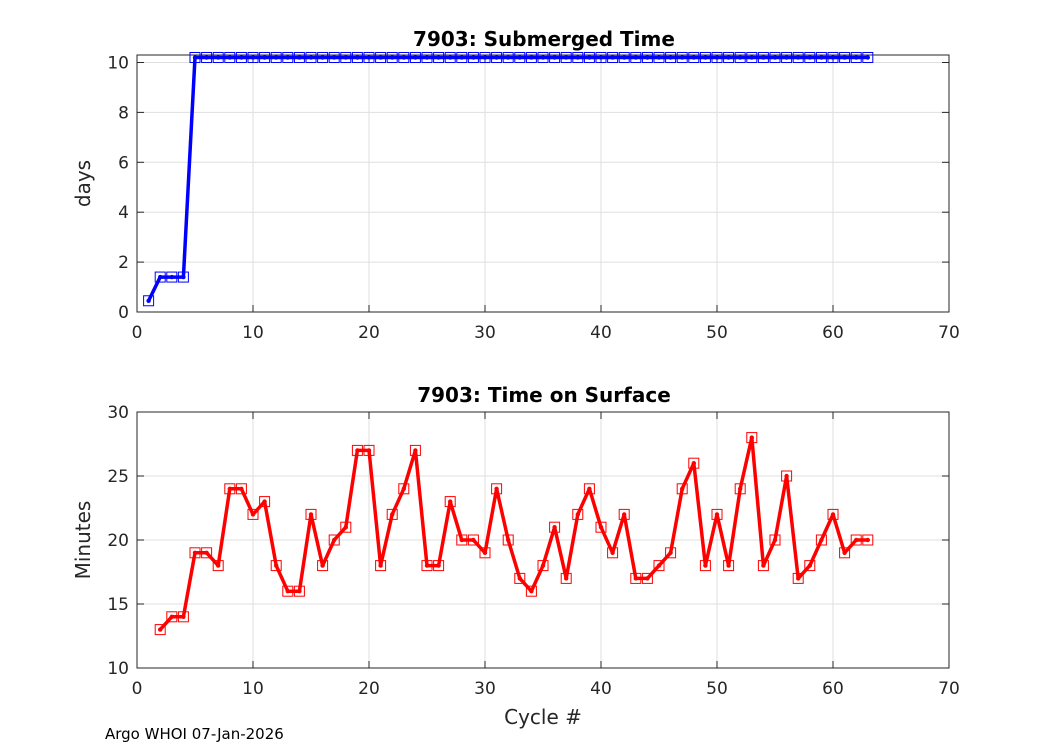 Image resolution: width=1050 pixels, height=750 pixels. What do you see at coordinates (118, 669) in the screenshot?
I see `surface-y-tick-label: 10` at bounding box center [118, 669].